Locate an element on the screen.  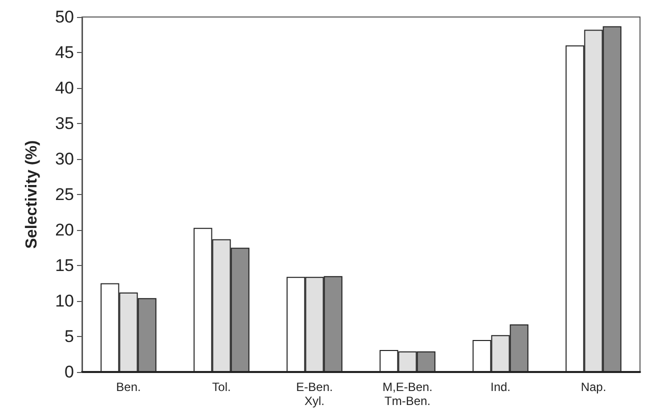
x-tick-label: Ind. is located at coordinates (500, 387).